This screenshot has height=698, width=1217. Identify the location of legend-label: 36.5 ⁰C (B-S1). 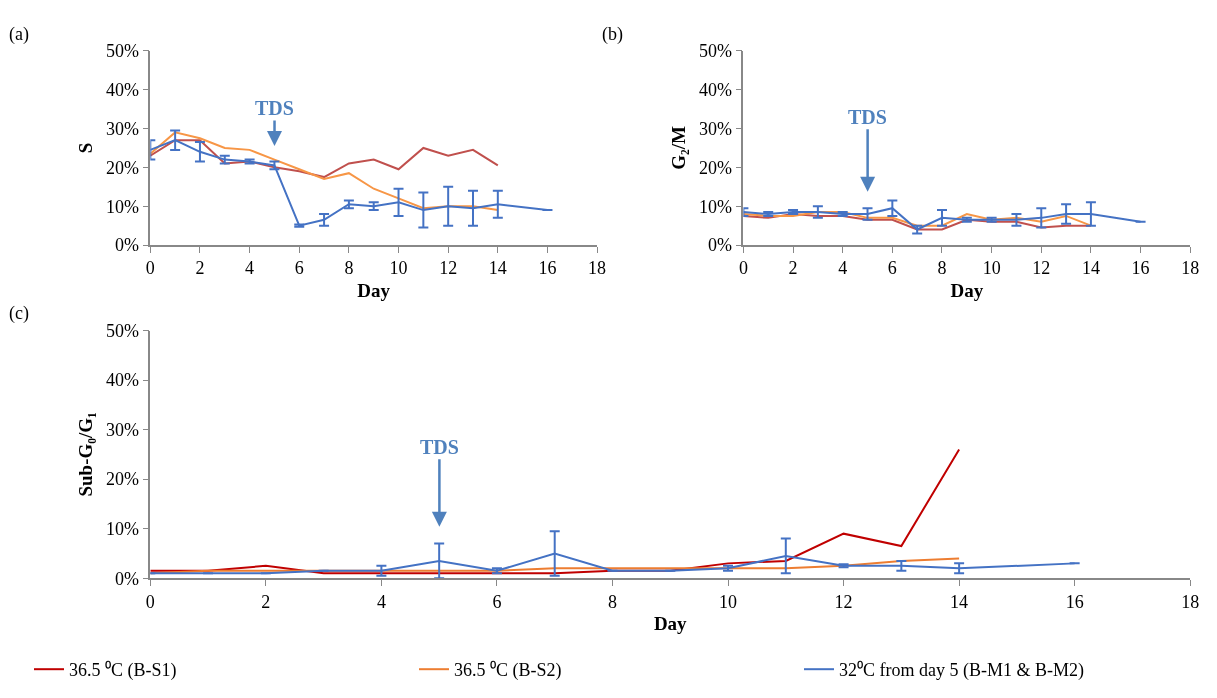
(123, 671).